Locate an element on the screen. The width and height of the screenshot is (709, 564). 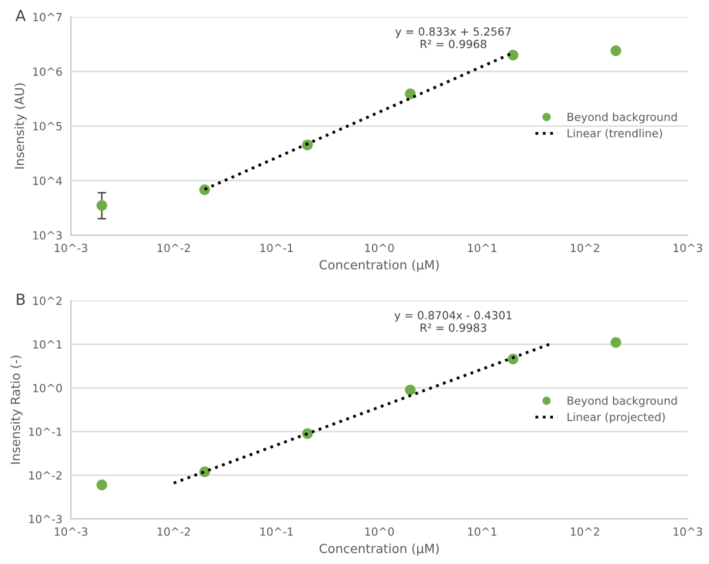
y-tick-label: 10^5 is located at coordinates (47, 126).